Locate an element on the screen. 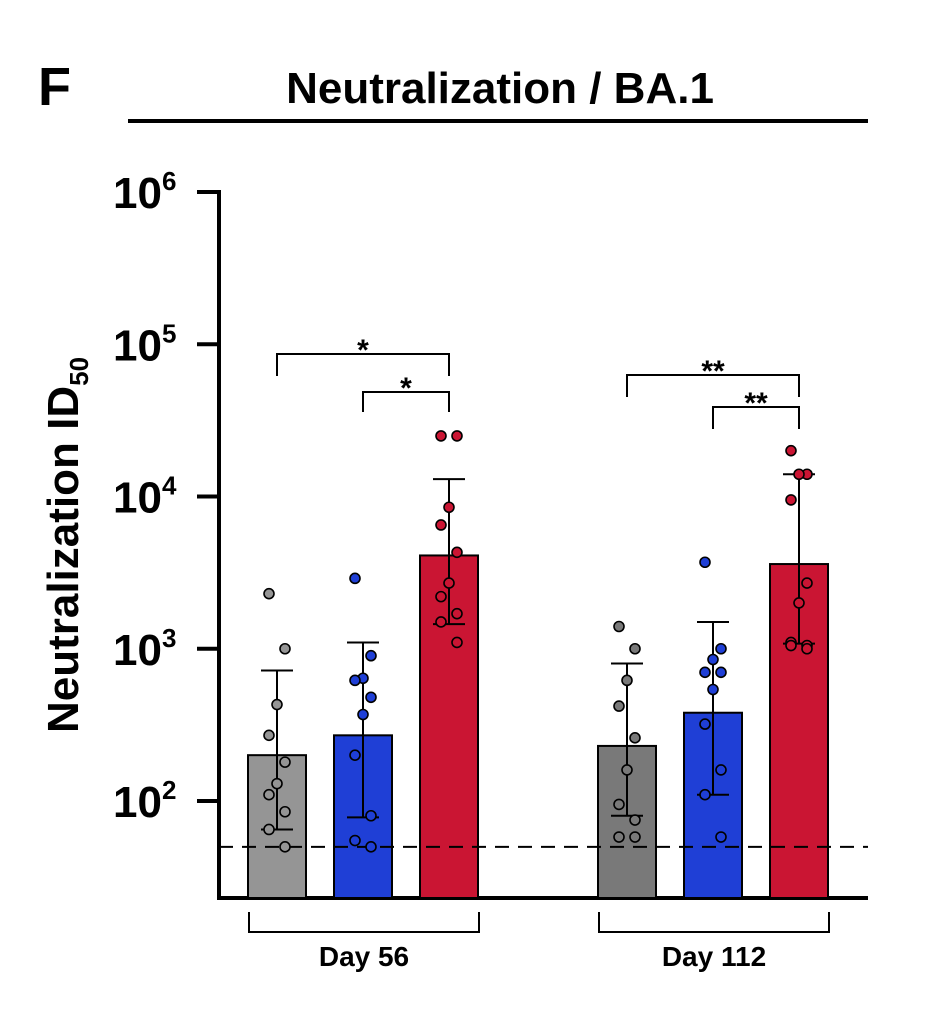  y-tick-label: 10³ is located at coordinates (144, 649).